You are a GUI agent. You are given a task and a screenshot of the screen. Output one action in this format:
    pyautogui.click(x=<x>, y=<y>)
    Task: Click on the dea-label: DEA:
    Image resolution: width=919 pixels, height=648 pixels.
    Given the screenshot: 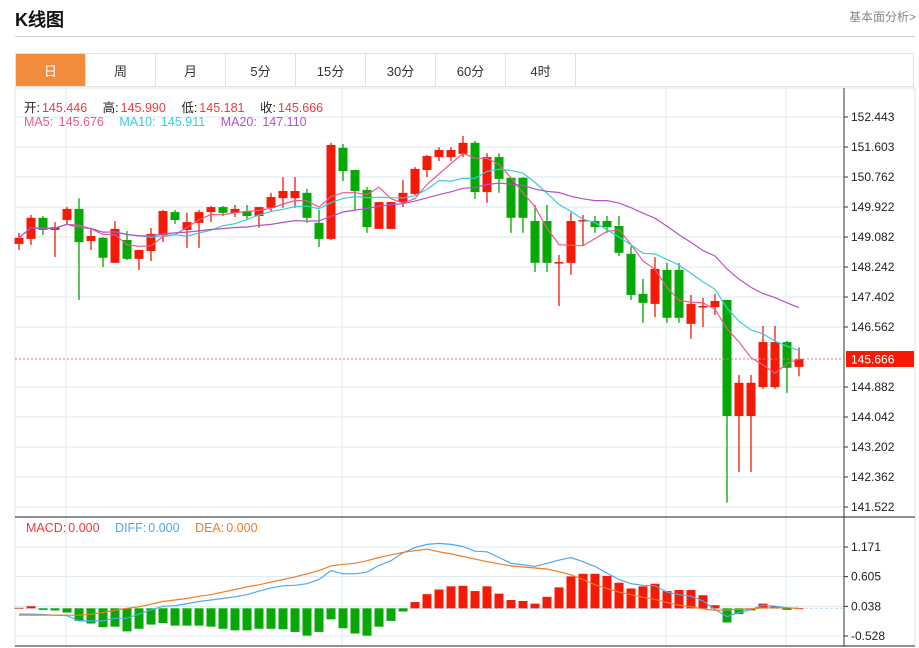 What is the action you would take?
    pyautogui.click(x=210, y=528)
    